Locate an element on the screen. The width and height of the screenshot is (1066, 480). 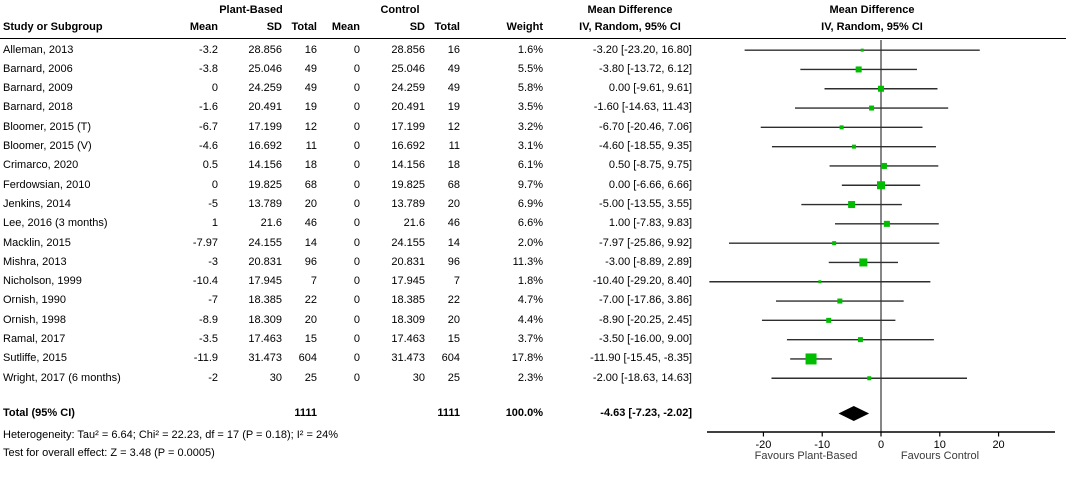
study-name: Lee, 2016 (3 months) is located at coordinates (55, 223).